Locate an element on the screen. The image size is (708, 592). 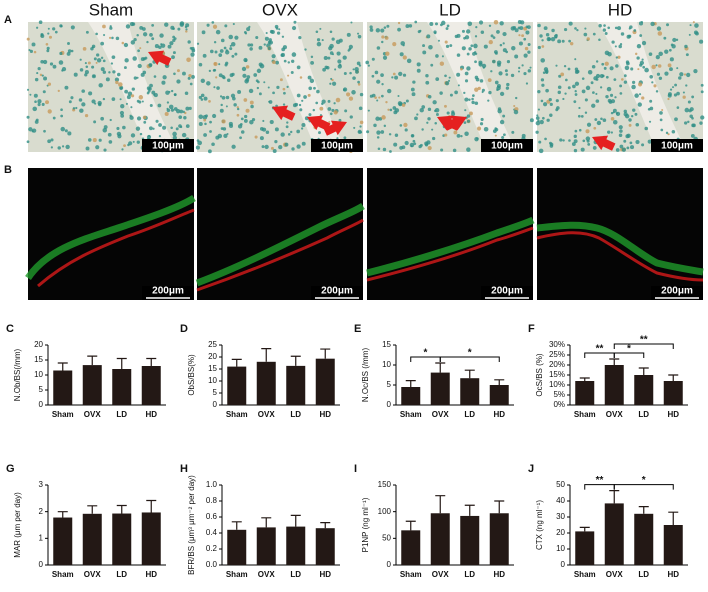
fluorescence-image: 200μm is located at coordinates (110, 234).